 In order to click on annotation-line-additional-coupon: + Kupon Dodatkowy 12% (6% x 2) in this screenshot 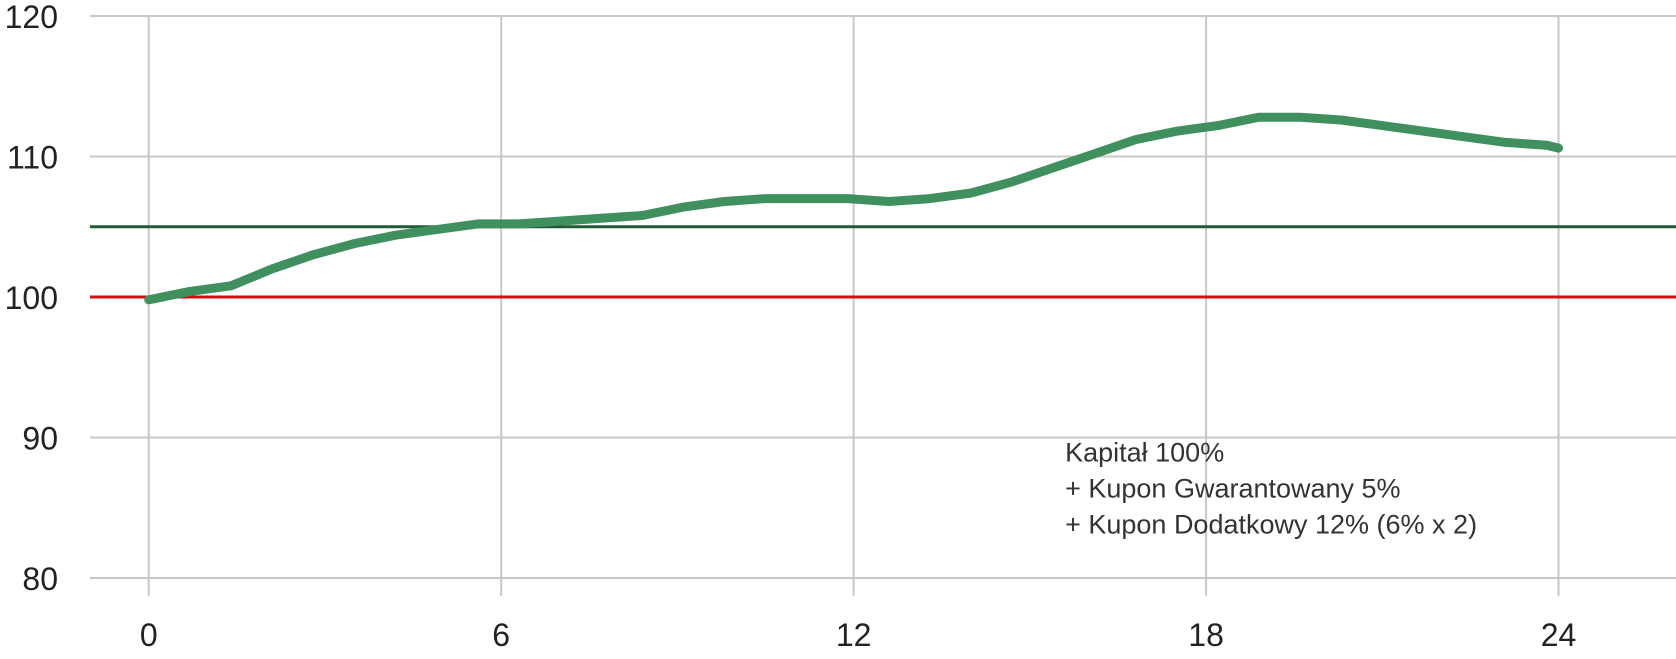, I will do `click(1271, 524)`.